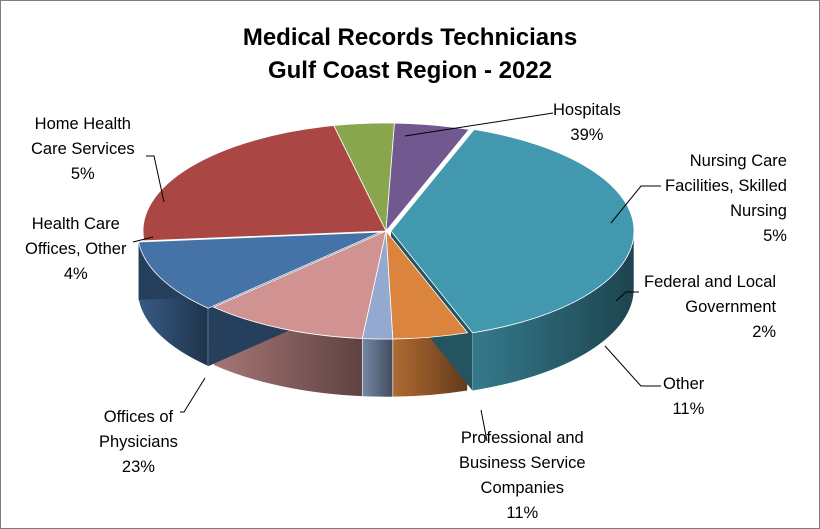 This screenshot has height=529, width=820. Describe the element at coordinates (587, 135) in the screenshot. I see `slice-value-0: 39%` at that location.